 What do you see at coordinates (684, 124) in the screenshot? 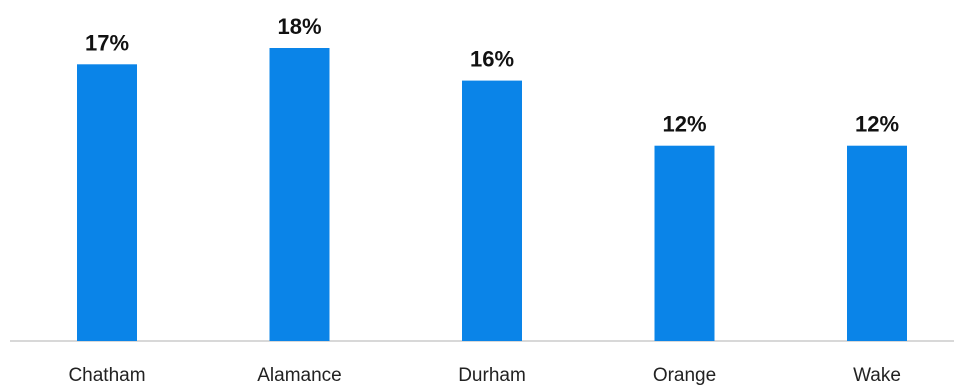
I see `value-label-orange: 12%` at bounding box center [684, 124].